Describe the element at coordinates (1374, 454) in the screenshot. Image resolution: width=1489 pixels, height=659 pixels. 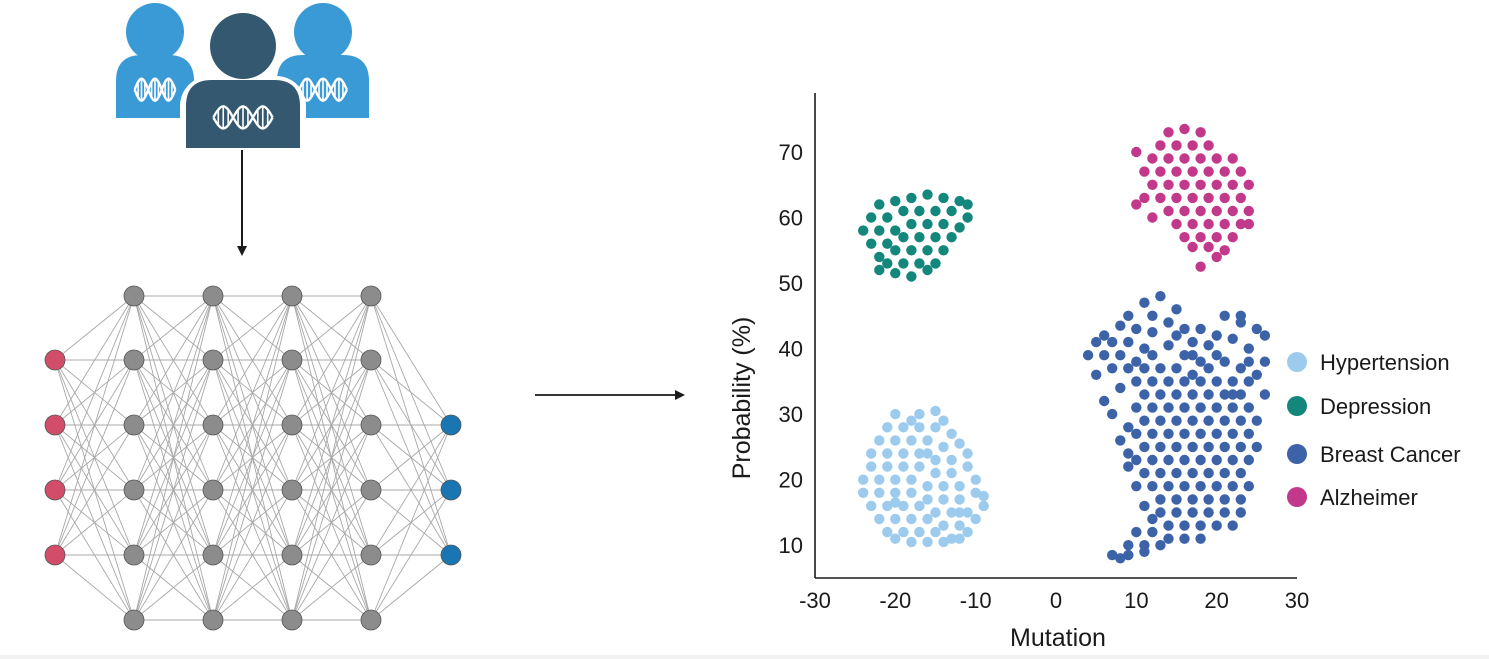
I see `legend-item: Breast Cancer` at that location.